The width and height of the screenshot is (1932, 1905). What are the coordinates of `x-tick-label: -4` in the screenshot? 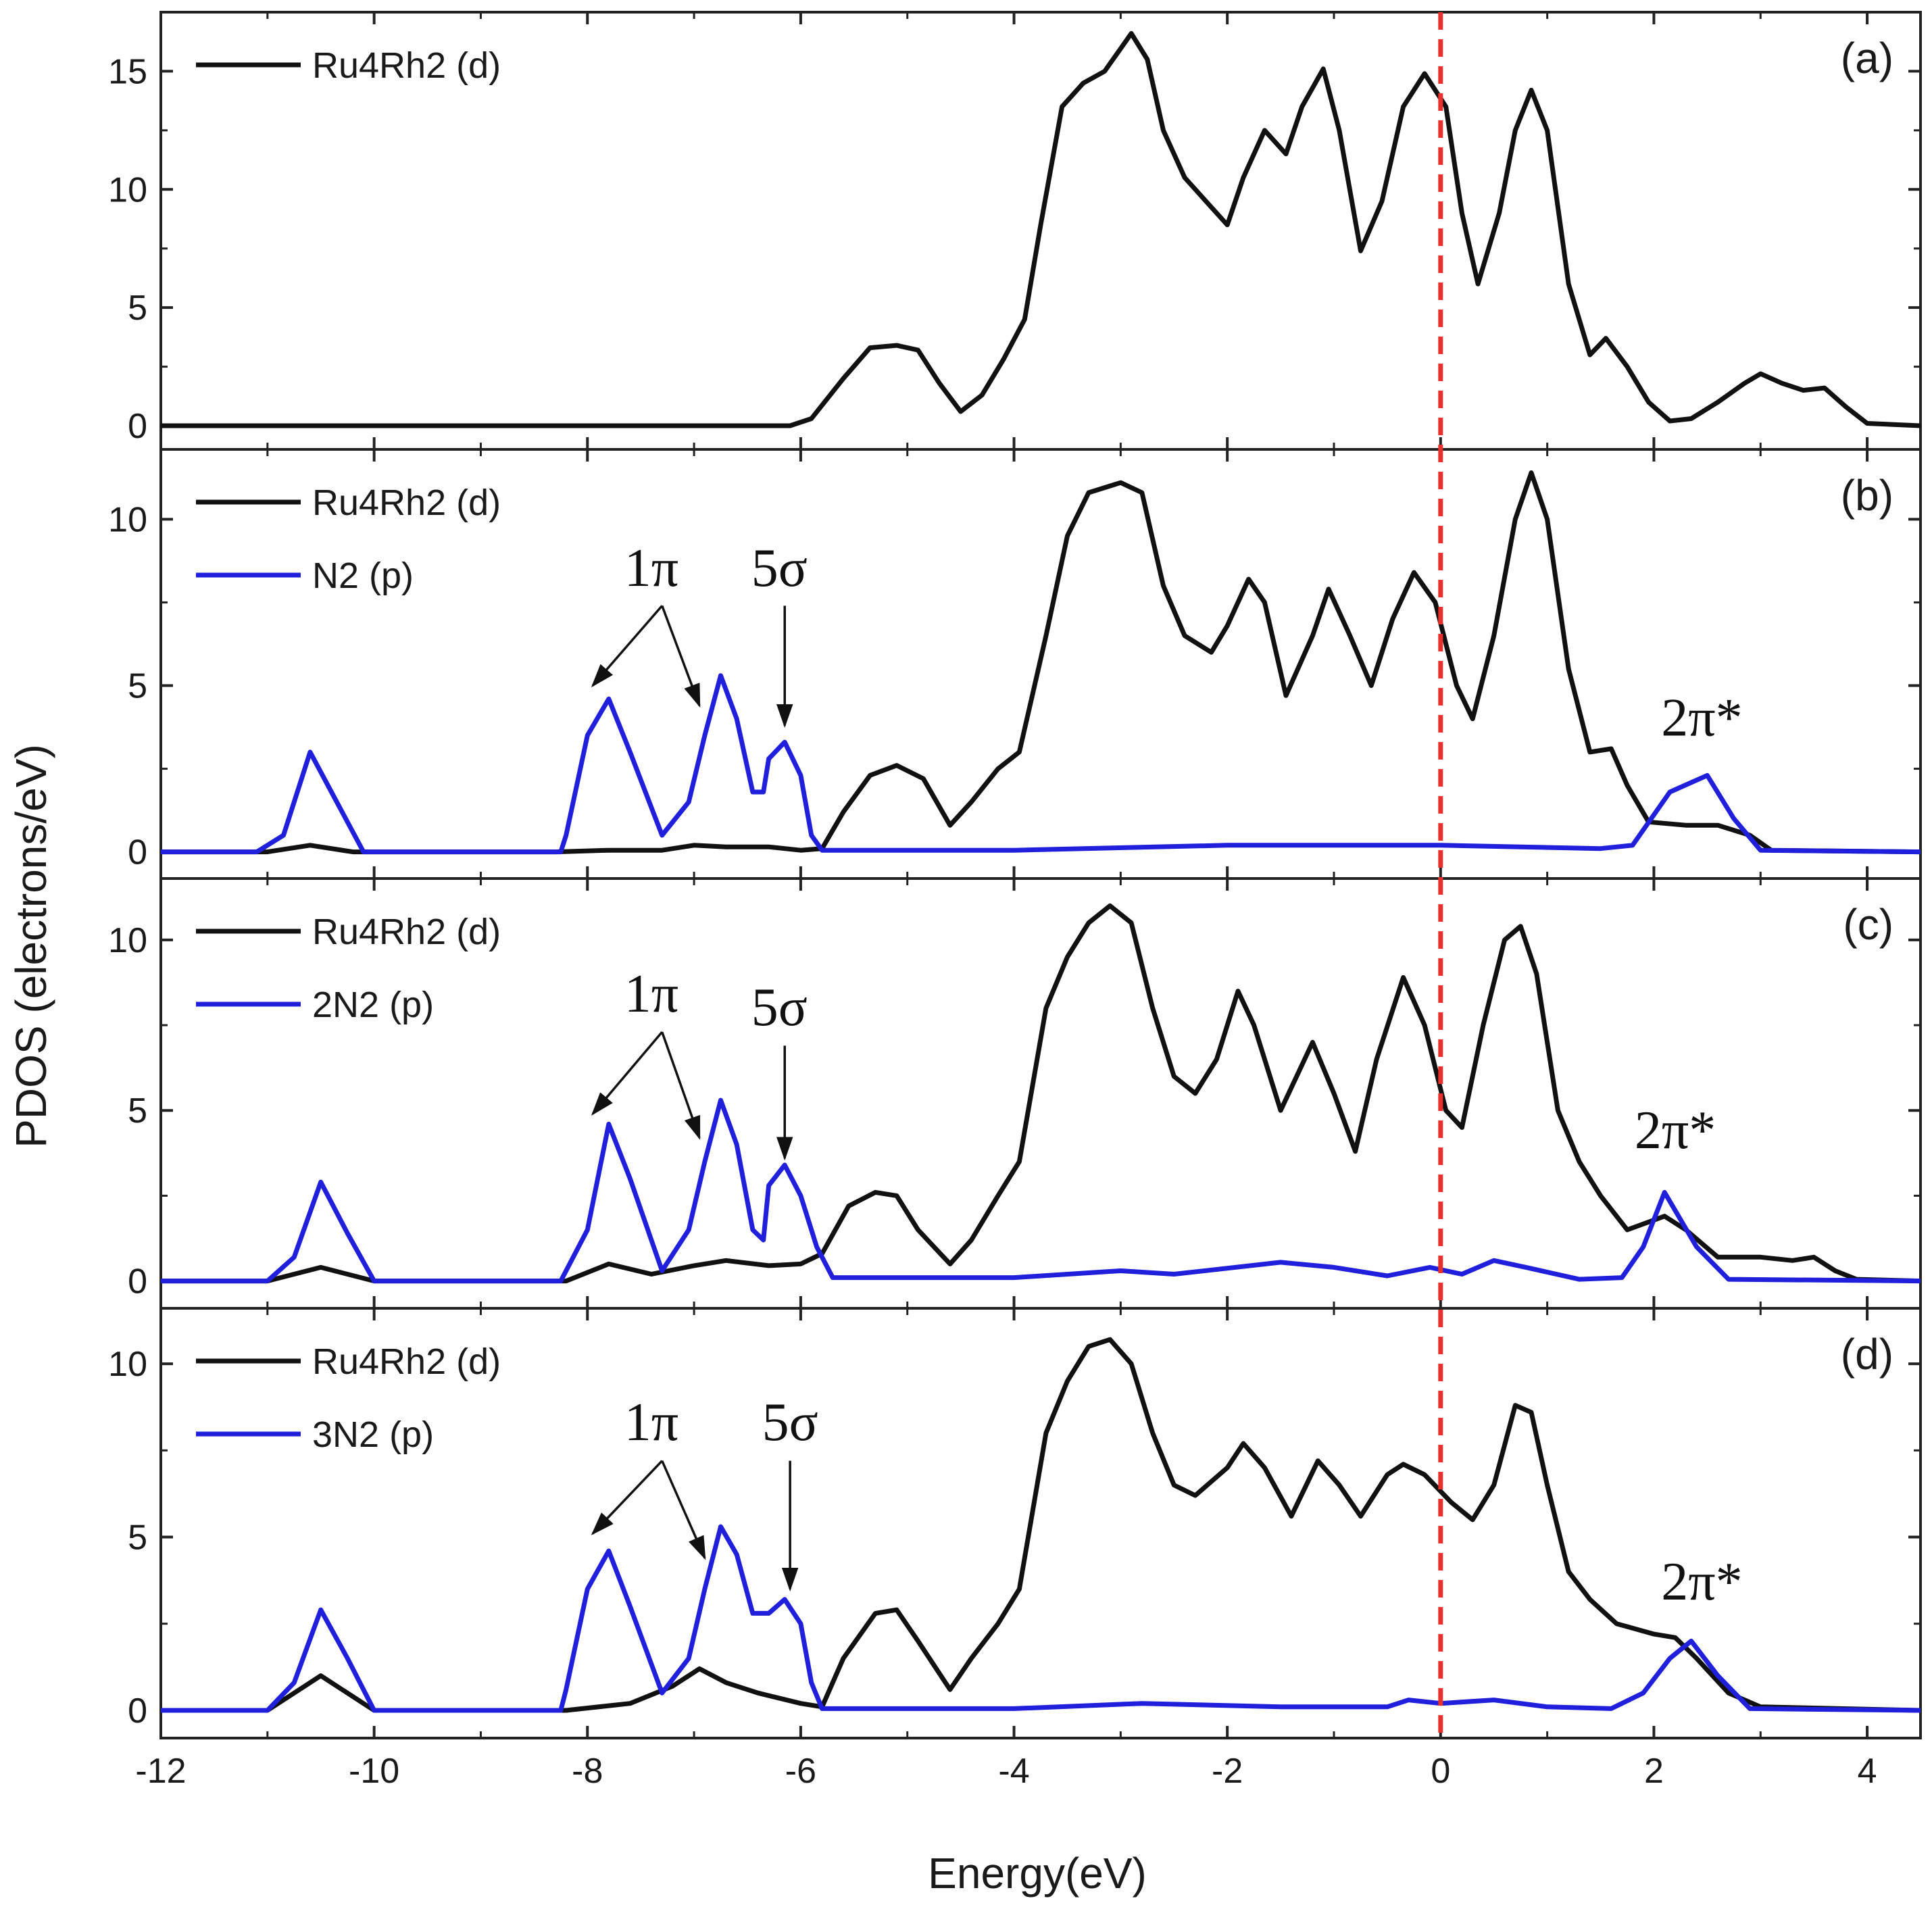 It's located at (1014, 1771).